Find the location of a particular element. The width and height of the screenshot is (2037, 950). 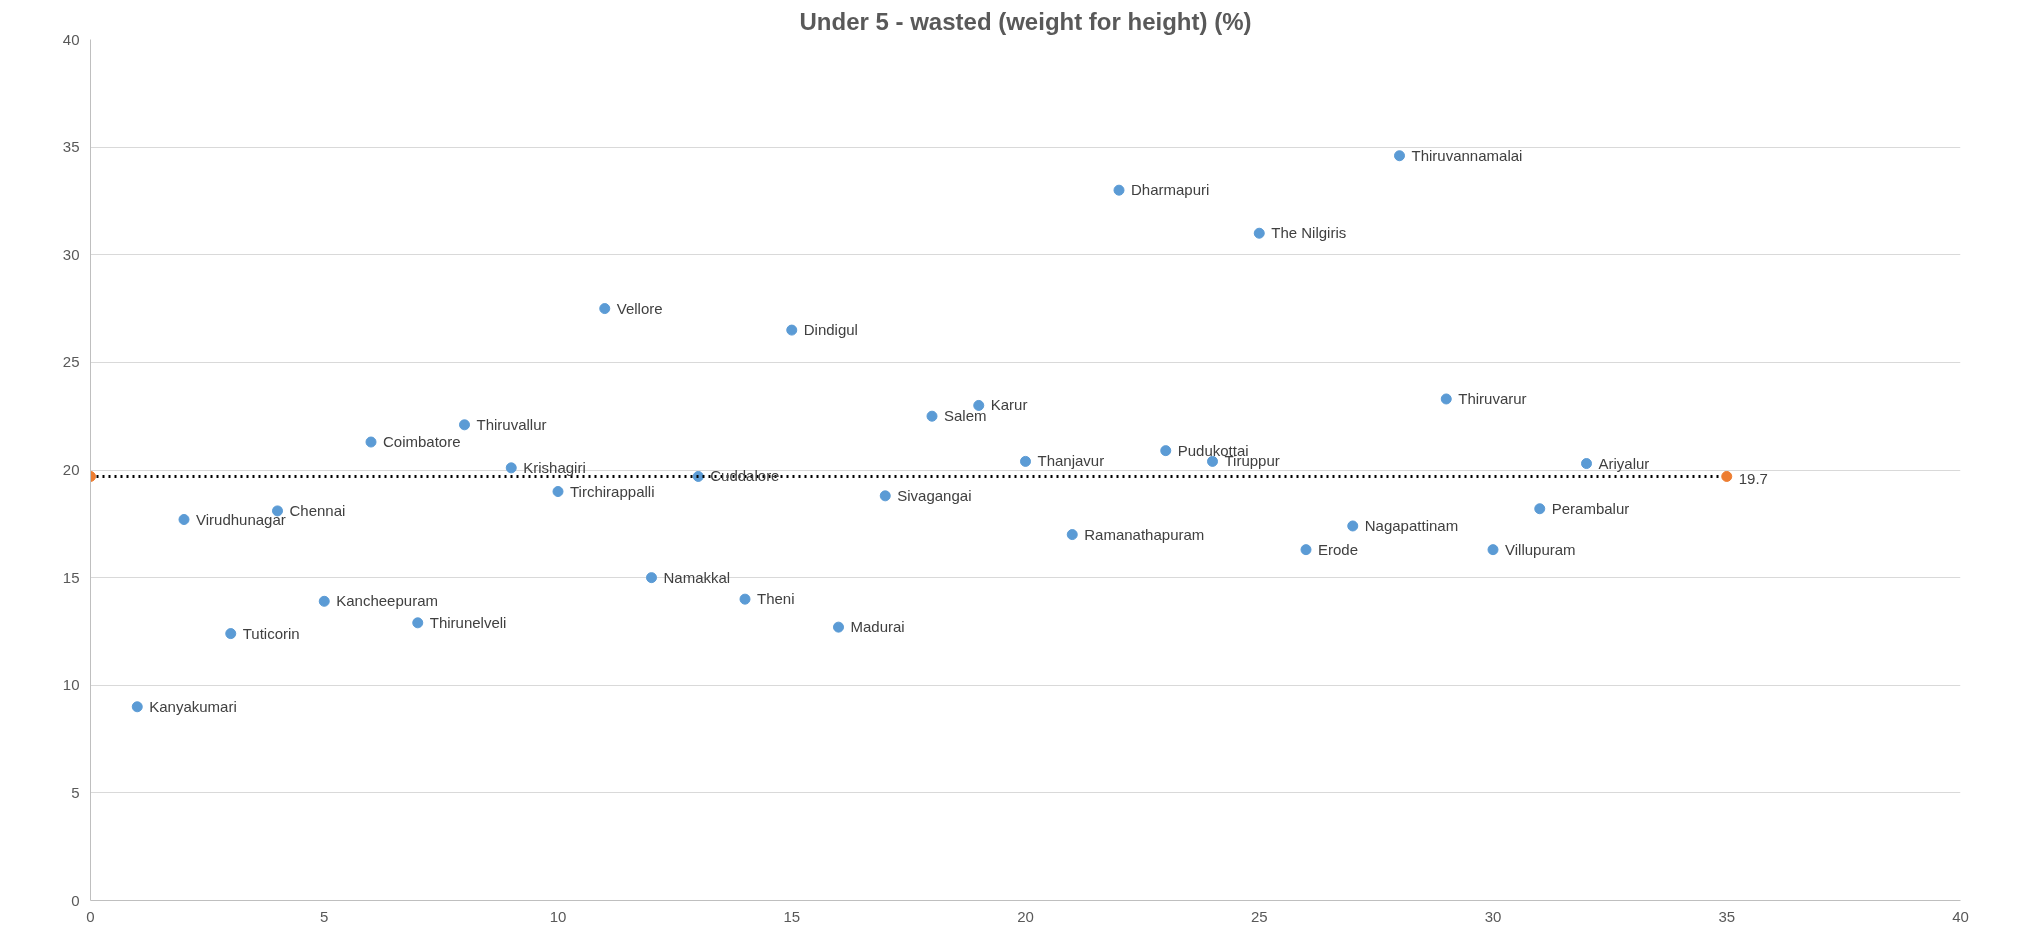

annotation: Chennai is located at coordinates (317, 510).